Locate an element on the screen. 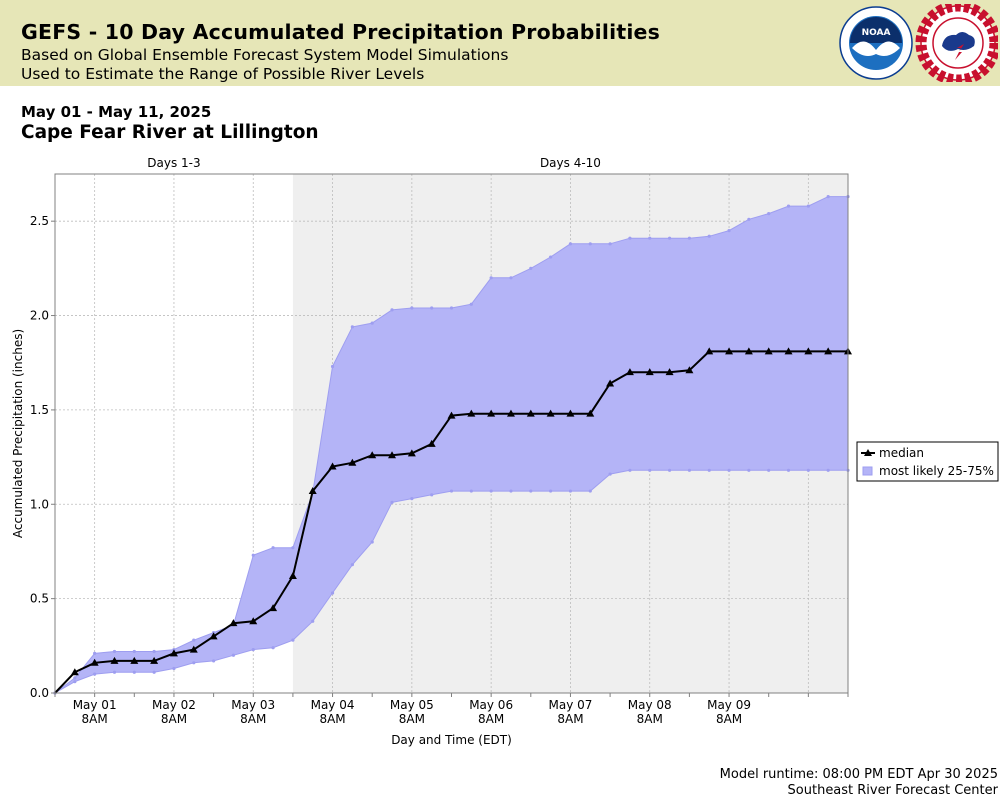  legend-median-marker is located at coordinates (868, 452).